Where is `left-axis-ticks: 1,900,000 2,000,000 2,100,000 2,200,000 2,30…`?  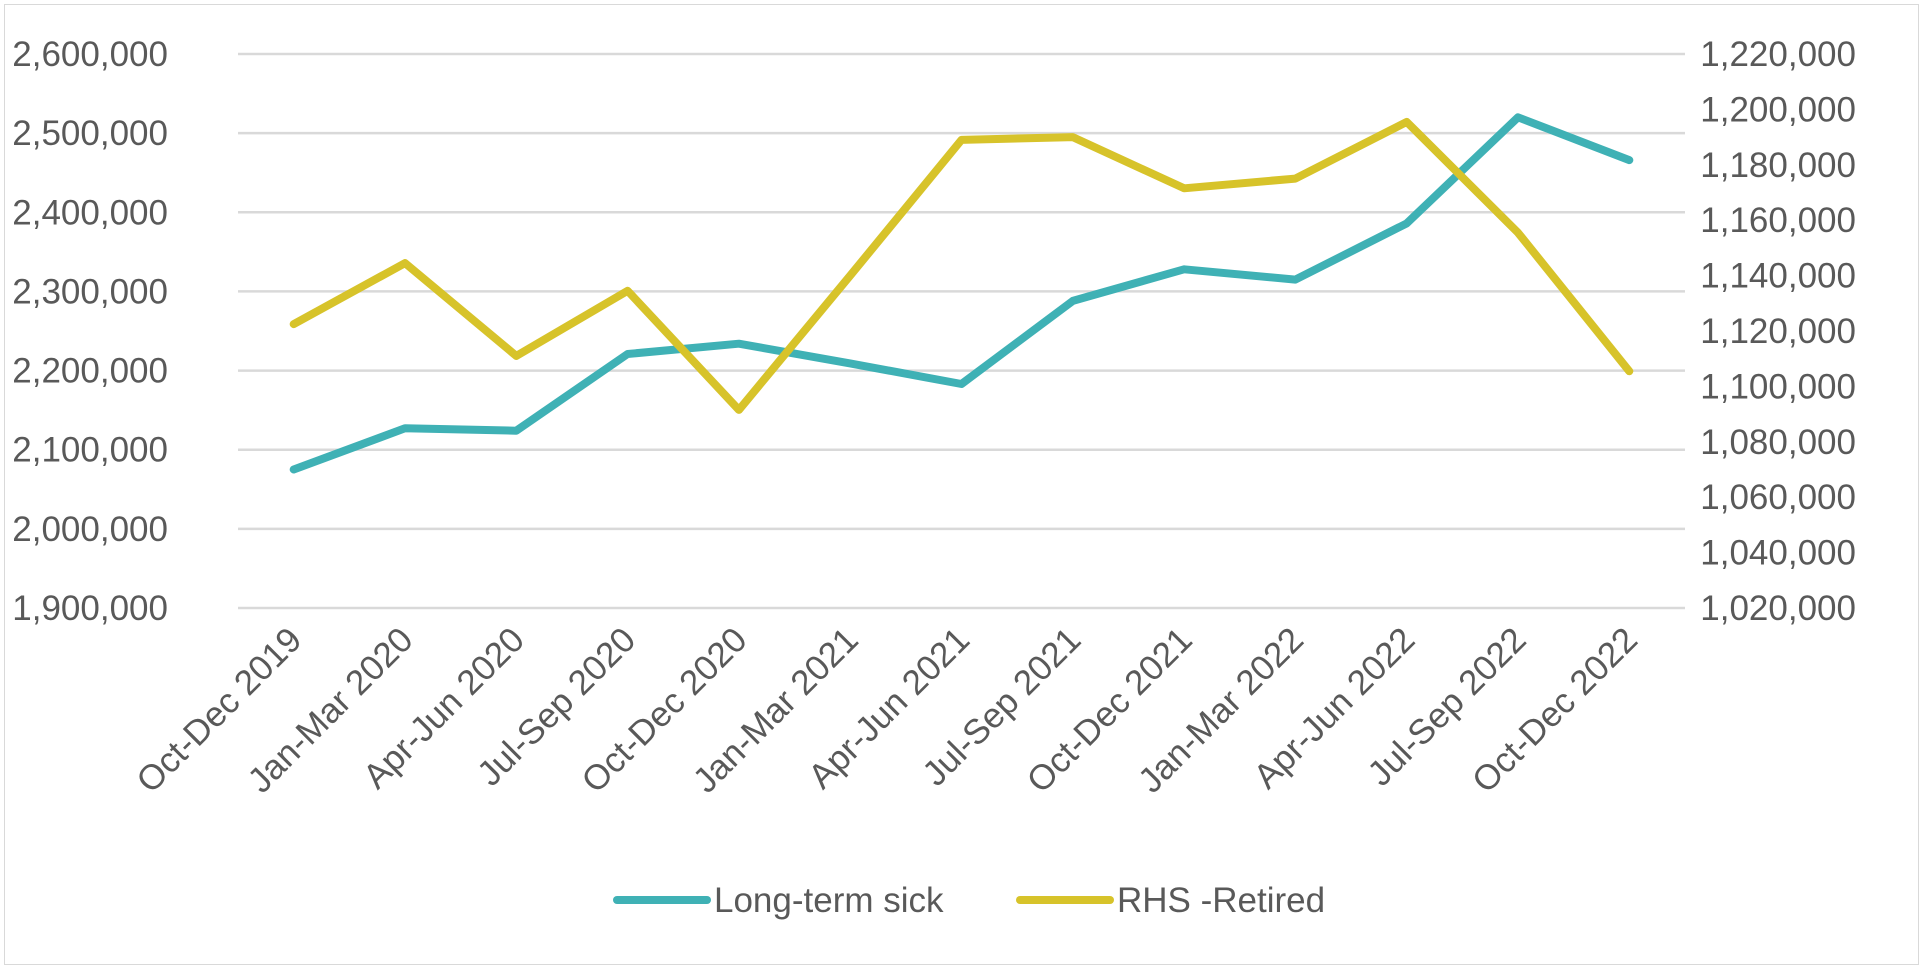 left-axis-ticks: 1,900,000 2,000,000 2,100,000 2,200,000 2,30… is located at coordinates (90, 331).